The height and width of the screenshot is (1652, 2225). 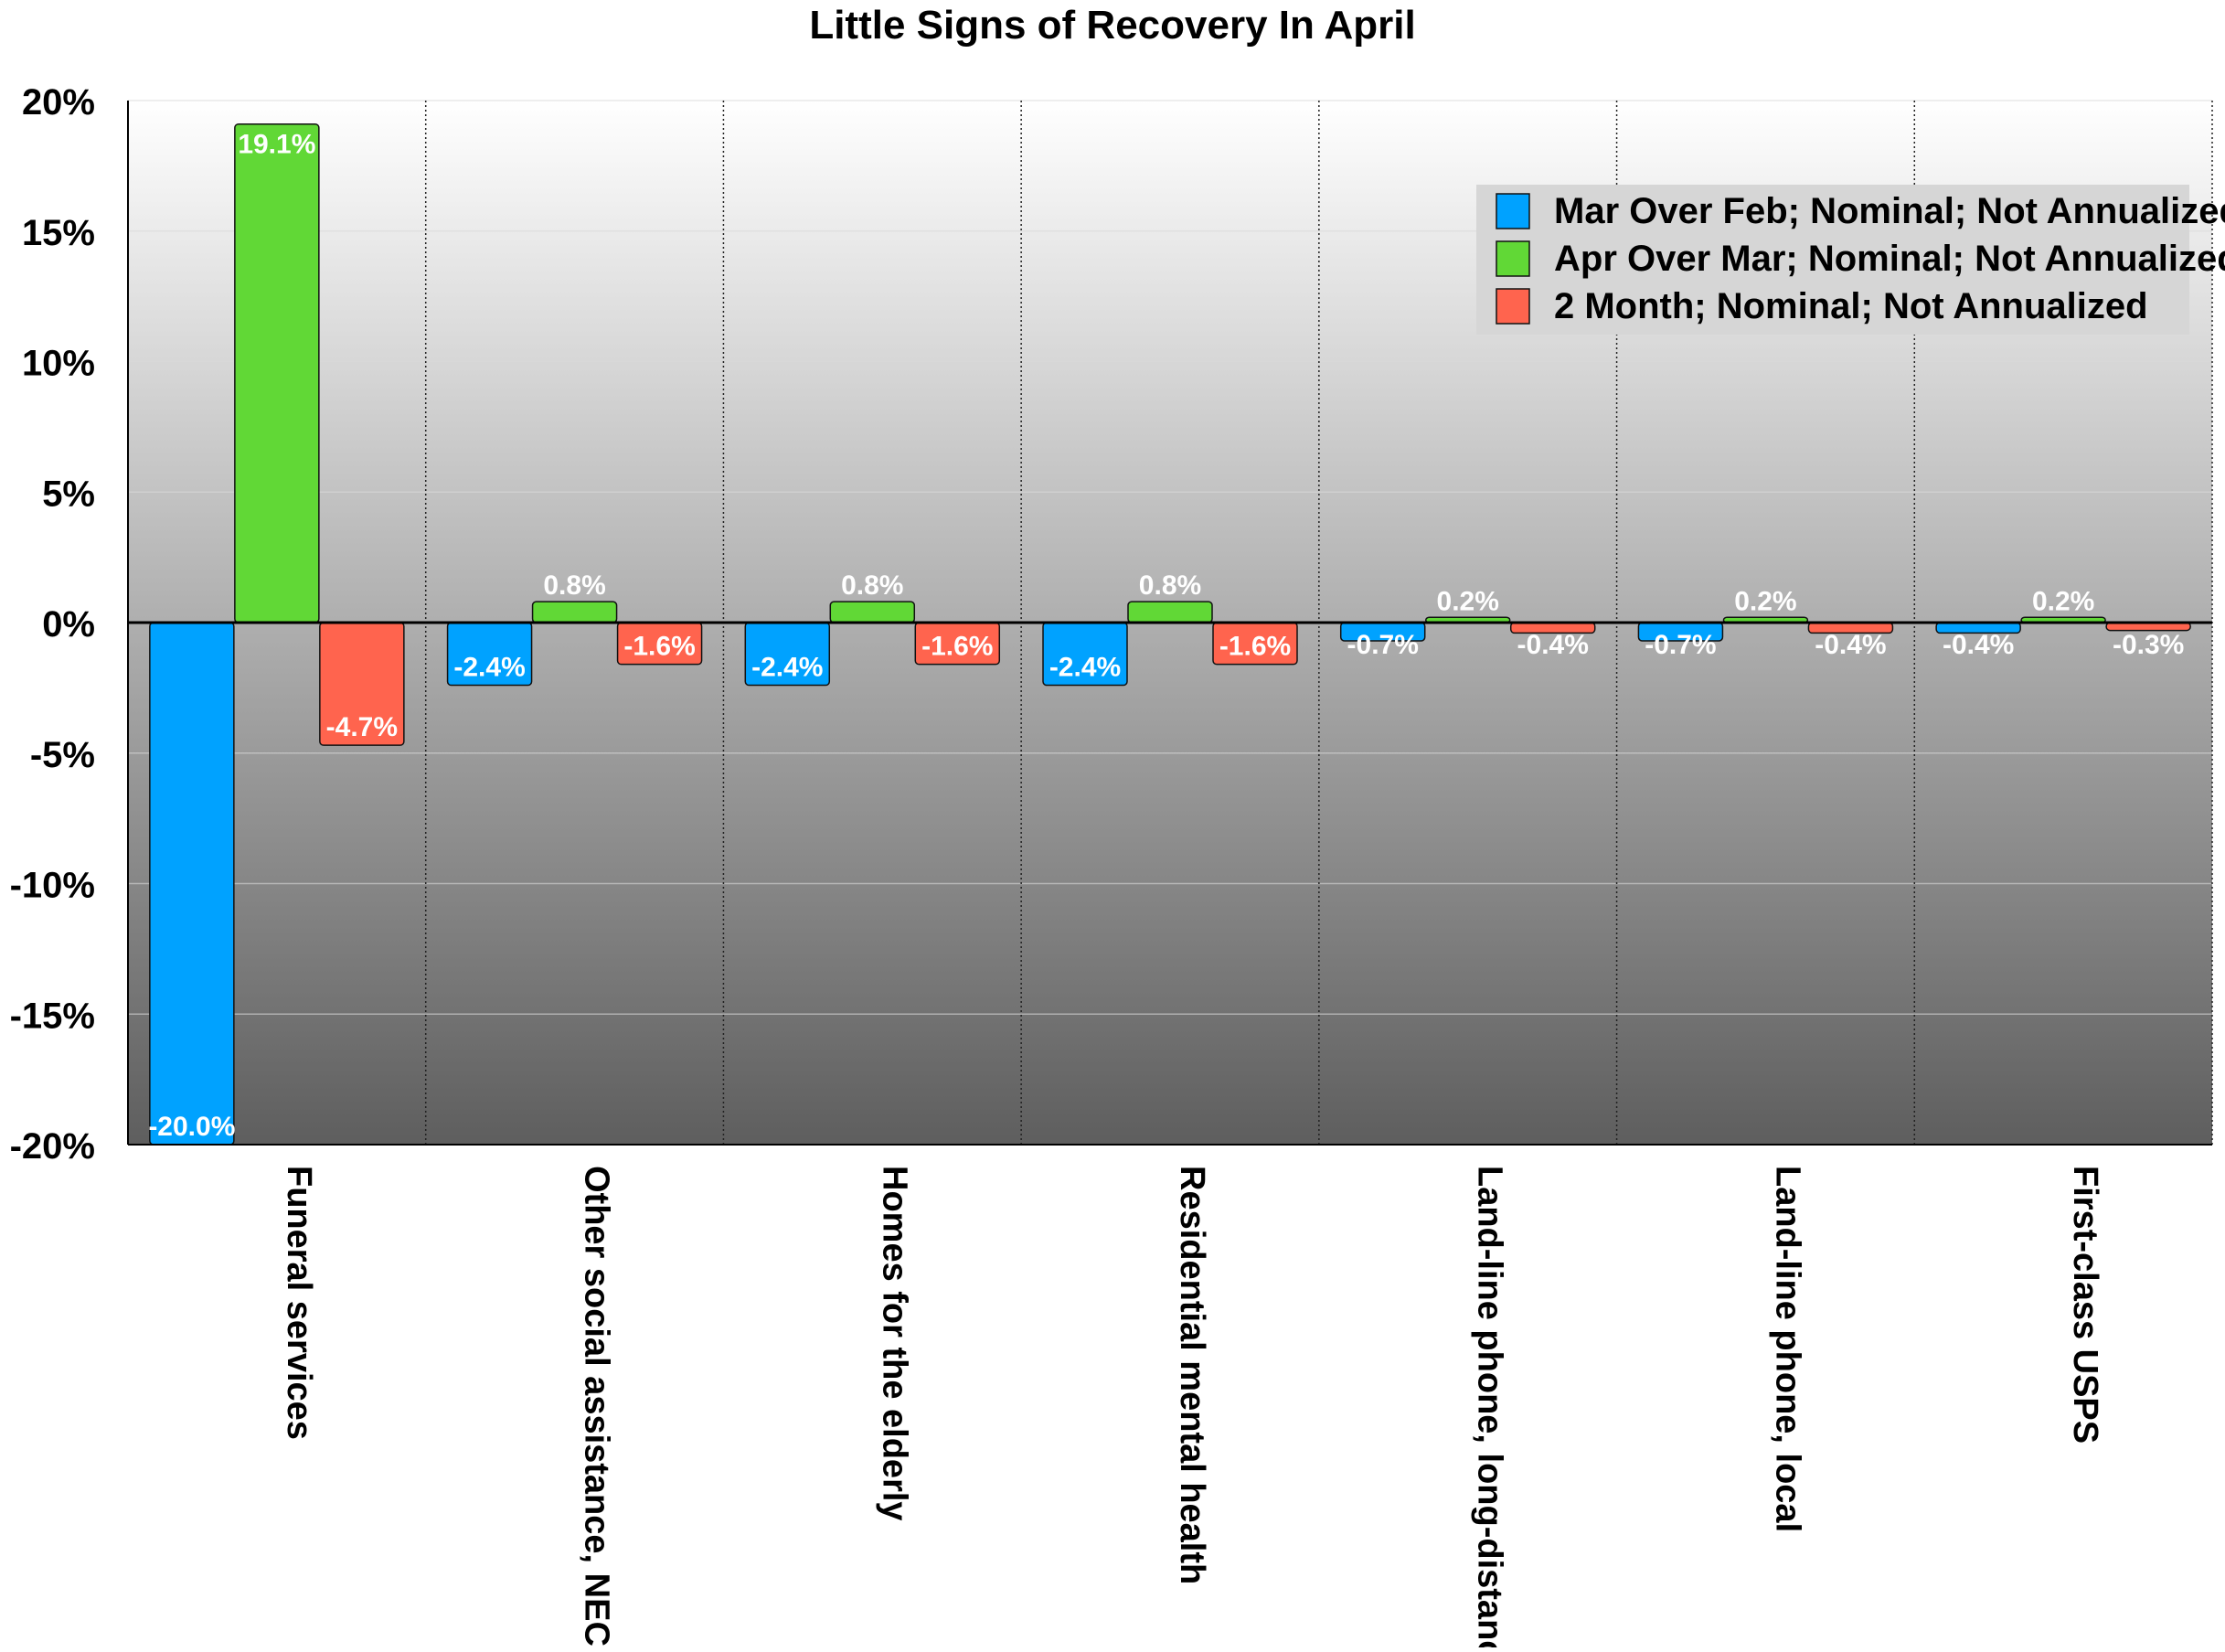 I want to click on x-tick-label: Land-line phone, local, so click(x=1787, y=1349).